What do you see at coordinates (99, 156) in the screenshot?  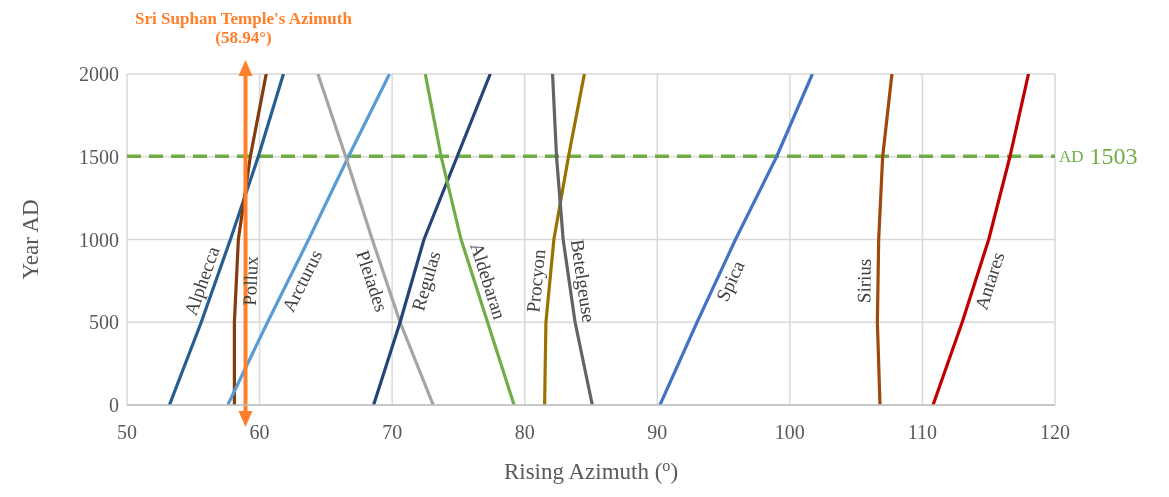 I see `y-tick-label: 1500` at bounding box center [99, 156].